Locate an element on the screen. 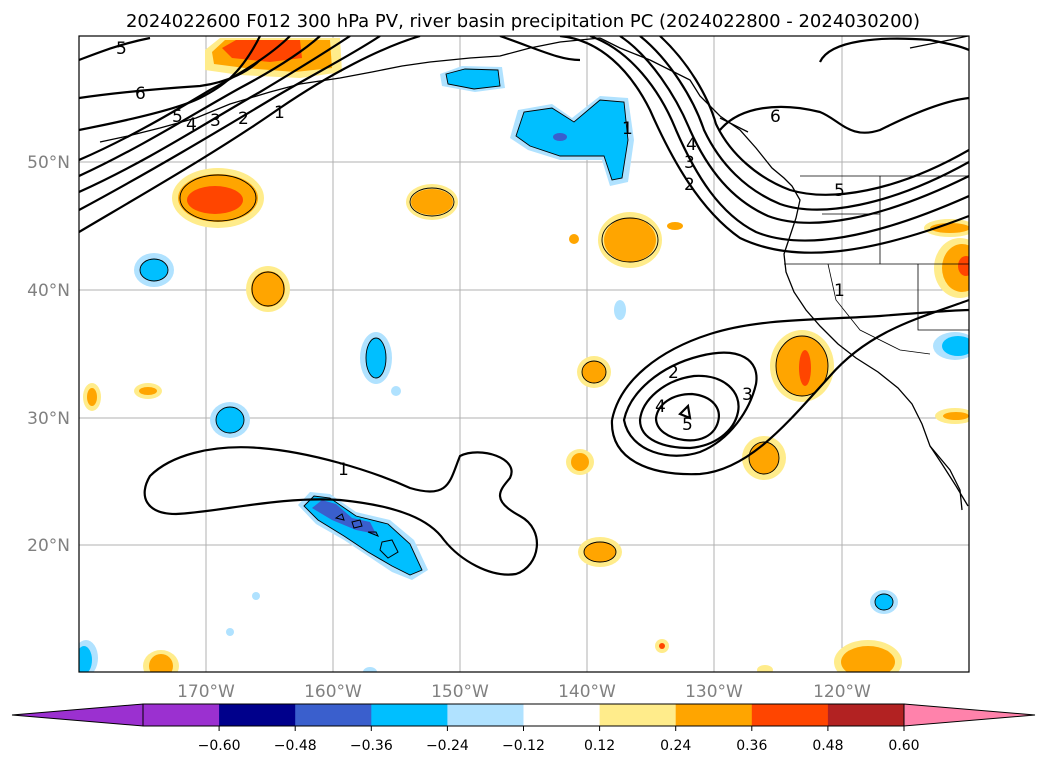  colorbar-tick-label: −0.12 is located at coordinates (523, 746).